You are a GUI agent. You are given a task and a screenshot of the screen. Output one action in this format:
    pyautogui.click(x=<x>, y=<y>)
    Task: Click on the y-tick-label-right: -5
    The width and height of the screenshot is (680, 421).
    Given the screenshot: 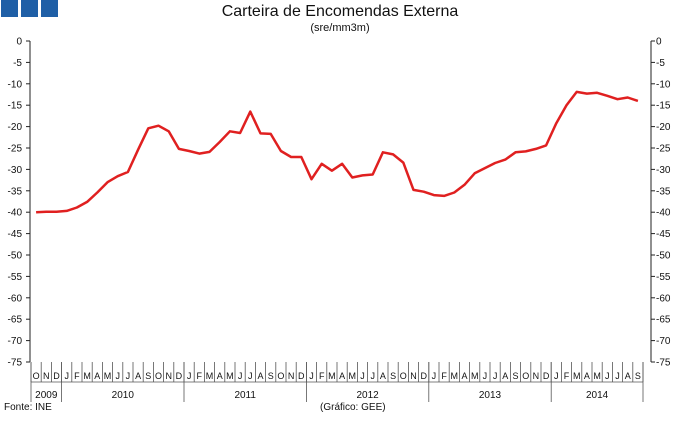 What is the action you would take?
    pyautogui.click(x=660, y=63)
    